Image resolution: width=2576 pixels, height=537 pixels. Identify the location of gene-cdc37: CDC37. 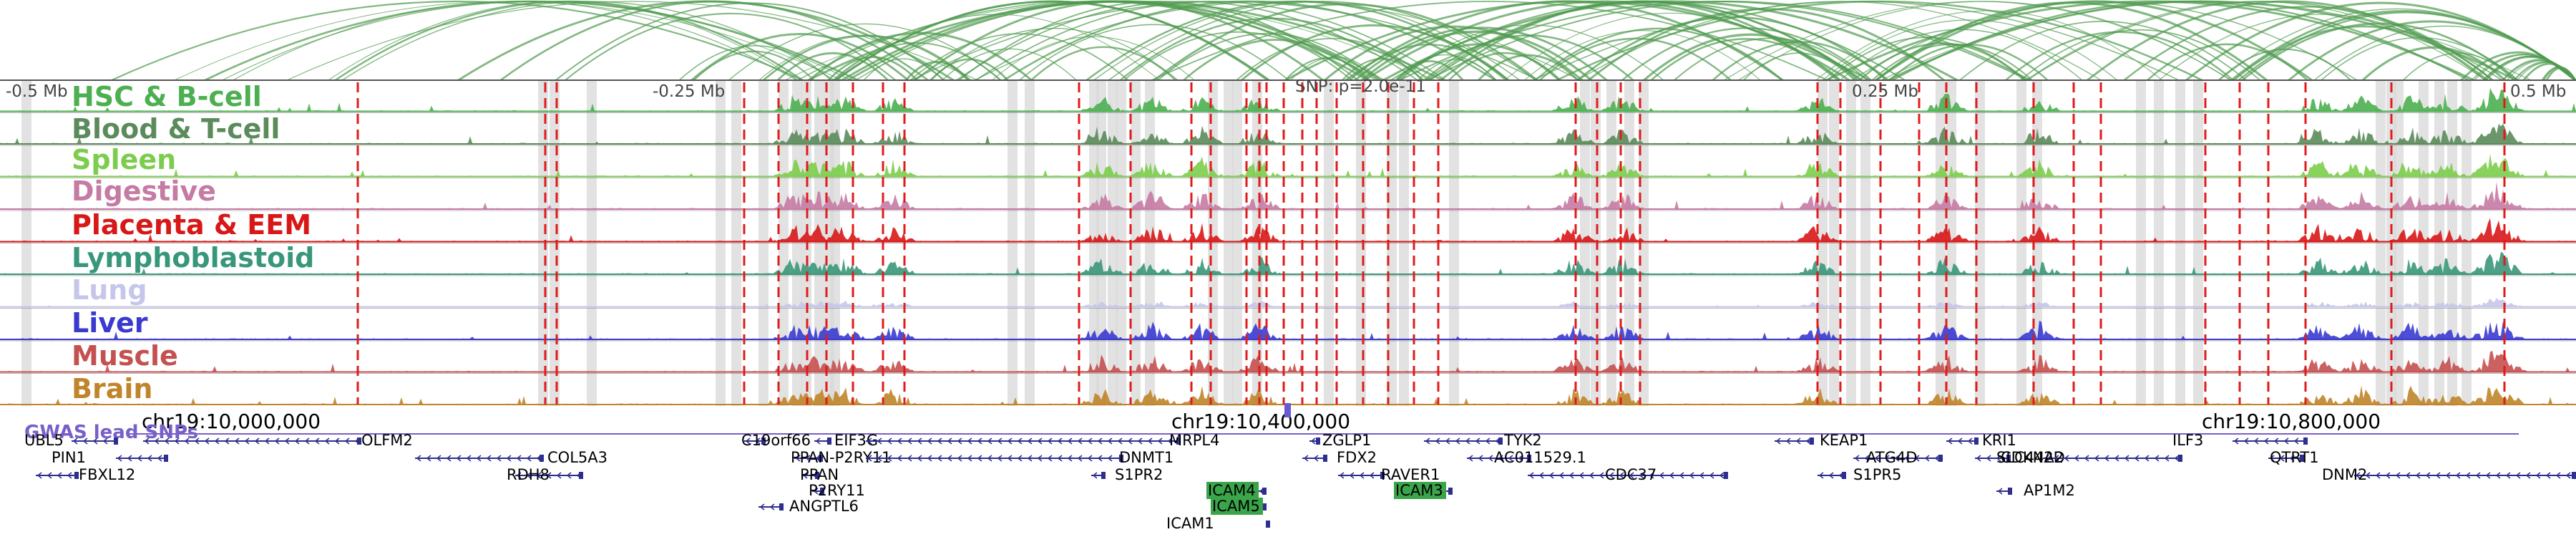
(1628, 474).